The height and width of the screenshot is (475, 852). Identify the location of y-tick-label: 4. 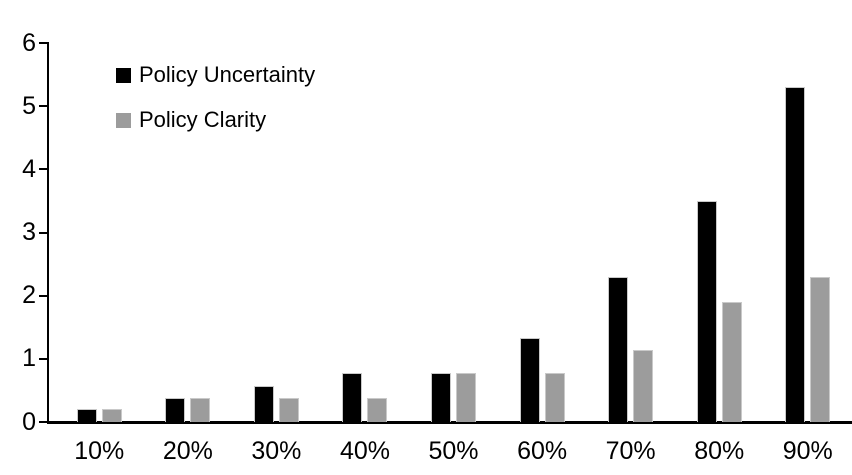
(29, 168).